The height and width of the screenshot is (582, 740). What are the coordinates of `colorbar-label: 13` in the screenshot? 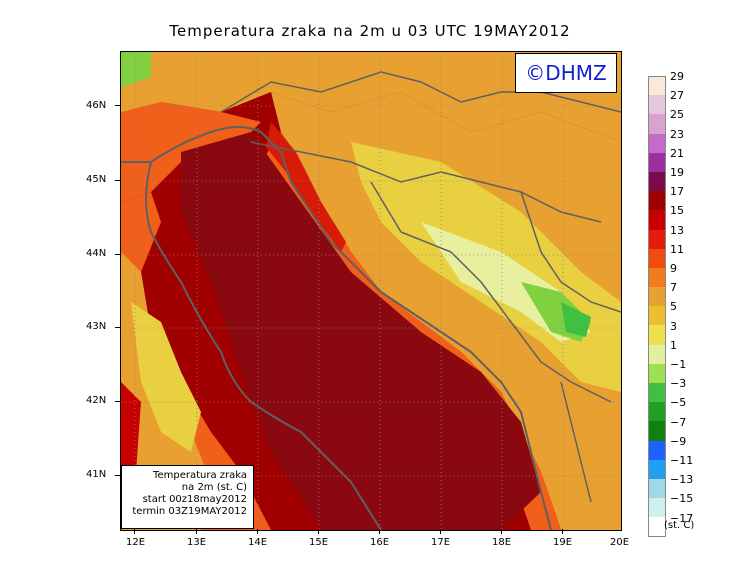 It's located at (677, 230).